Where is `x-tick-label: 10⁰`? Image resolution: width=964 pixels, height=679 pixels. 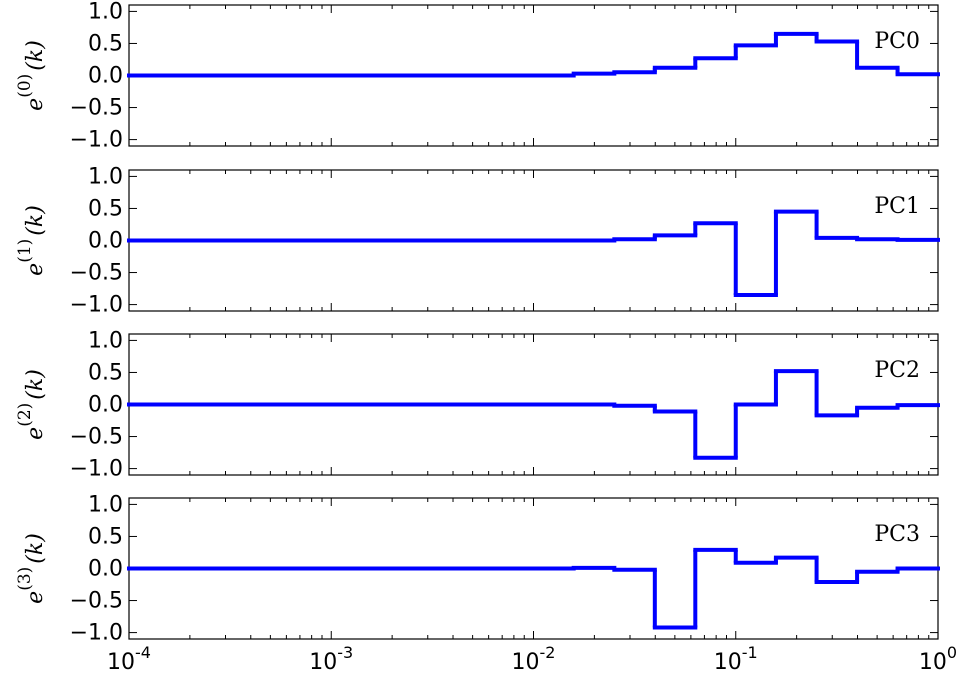 x-tick-label: 10⁰ is located at coordinates (938, 659).